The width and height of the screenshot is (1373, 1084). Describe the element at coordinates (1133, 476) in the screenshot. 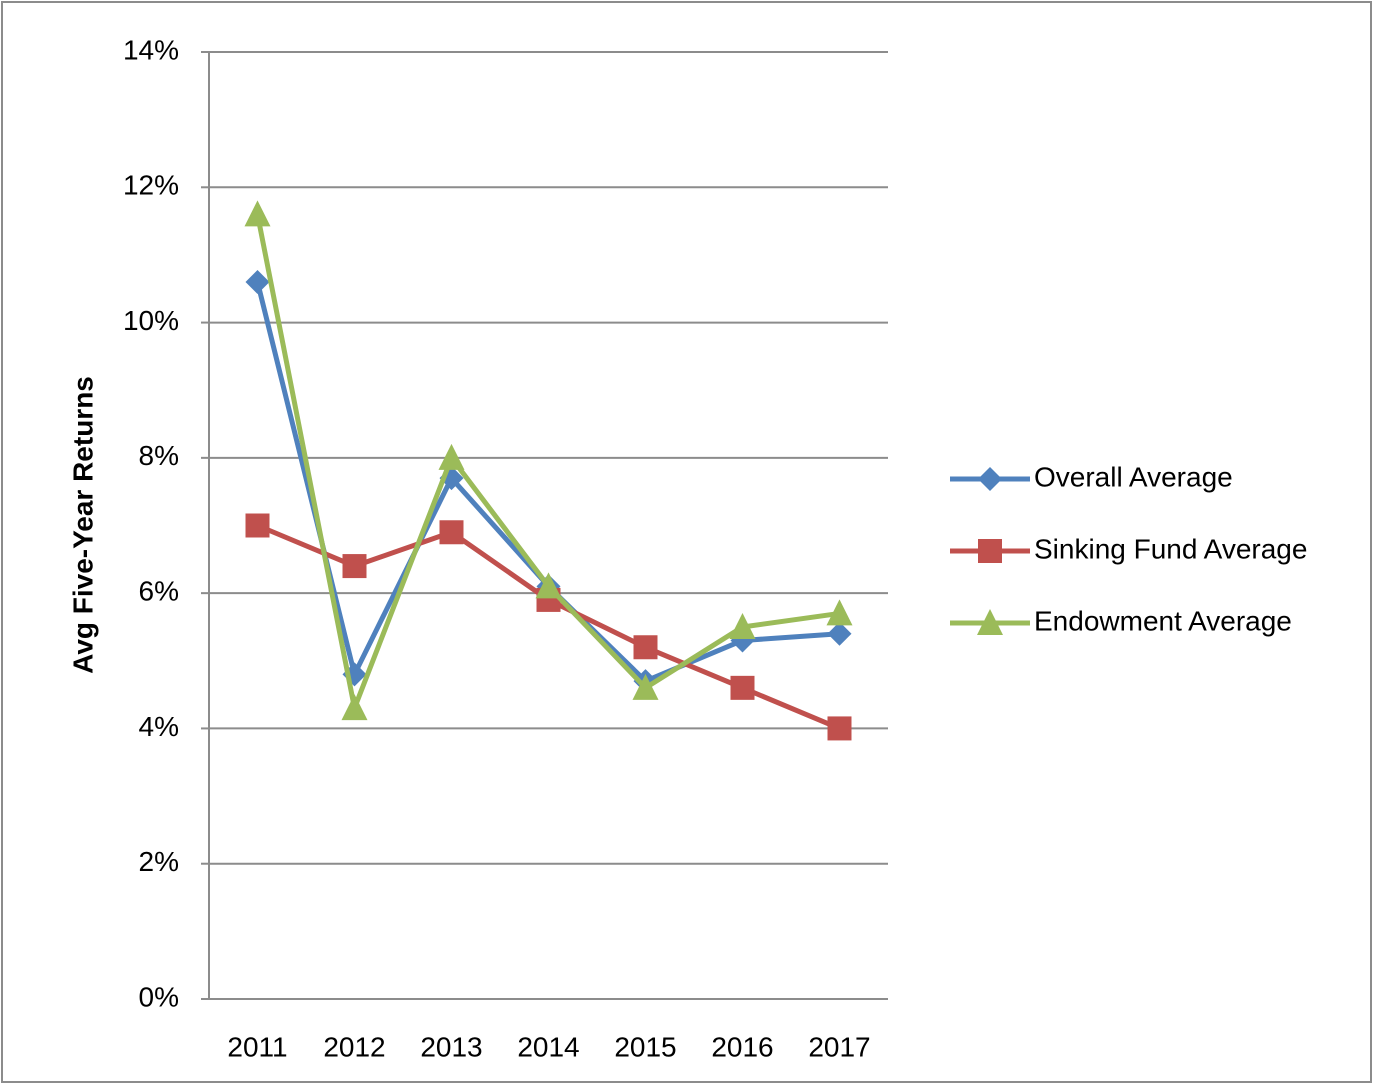

I see `legend-label: Overall Average` at that location.